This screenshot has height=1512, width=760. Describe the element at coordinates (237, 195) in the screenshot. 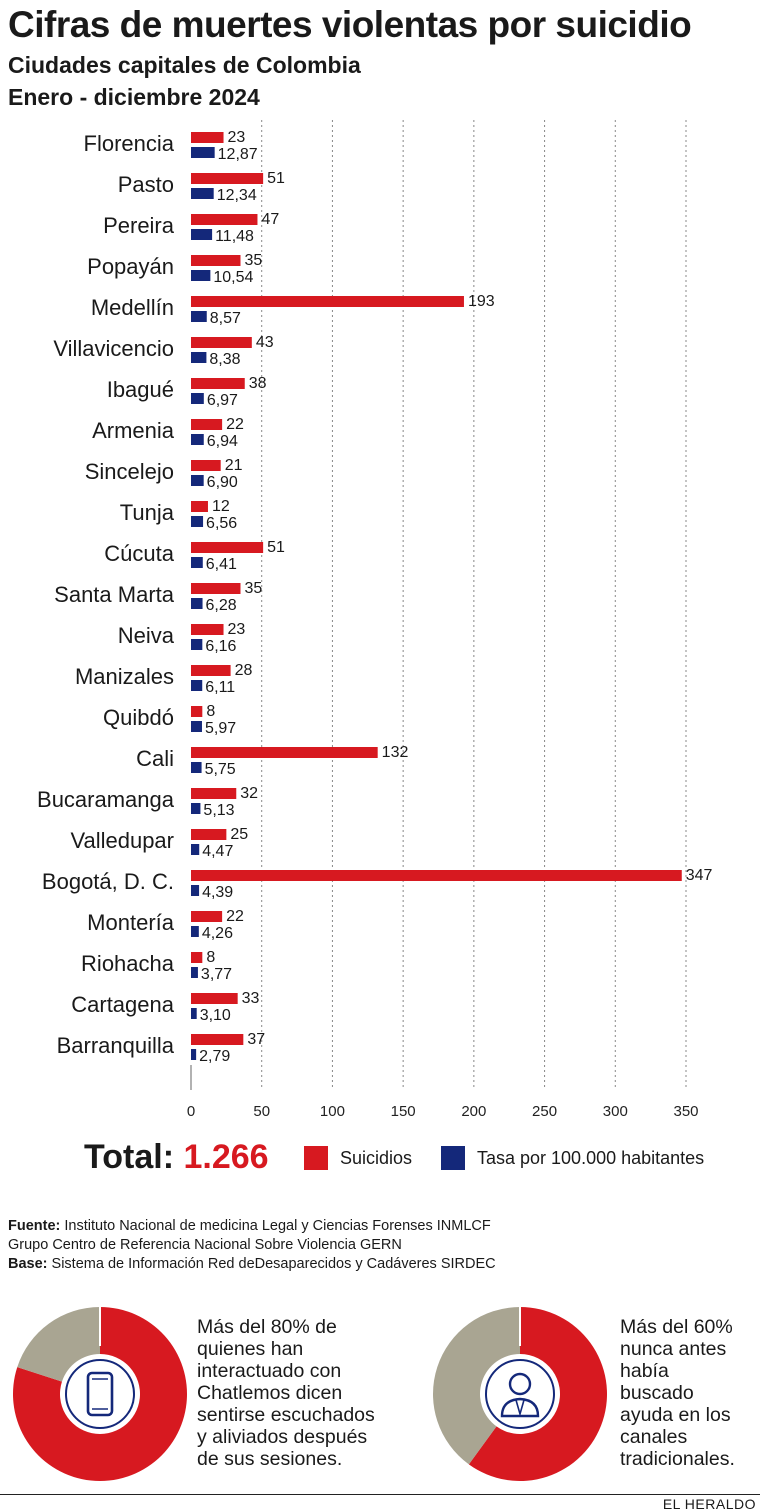

I see `data-label-tasa: 12,34` at that location.